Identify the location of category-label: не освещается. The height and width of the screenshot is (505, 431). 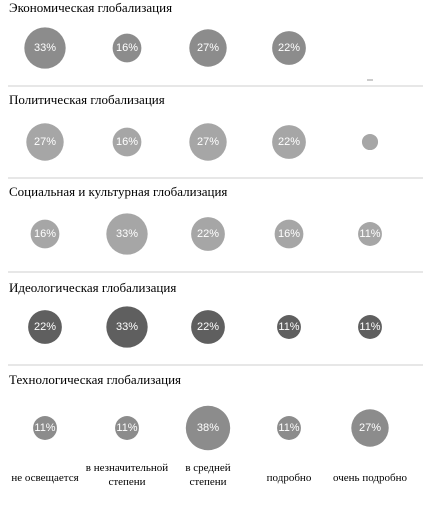
(44, 478).